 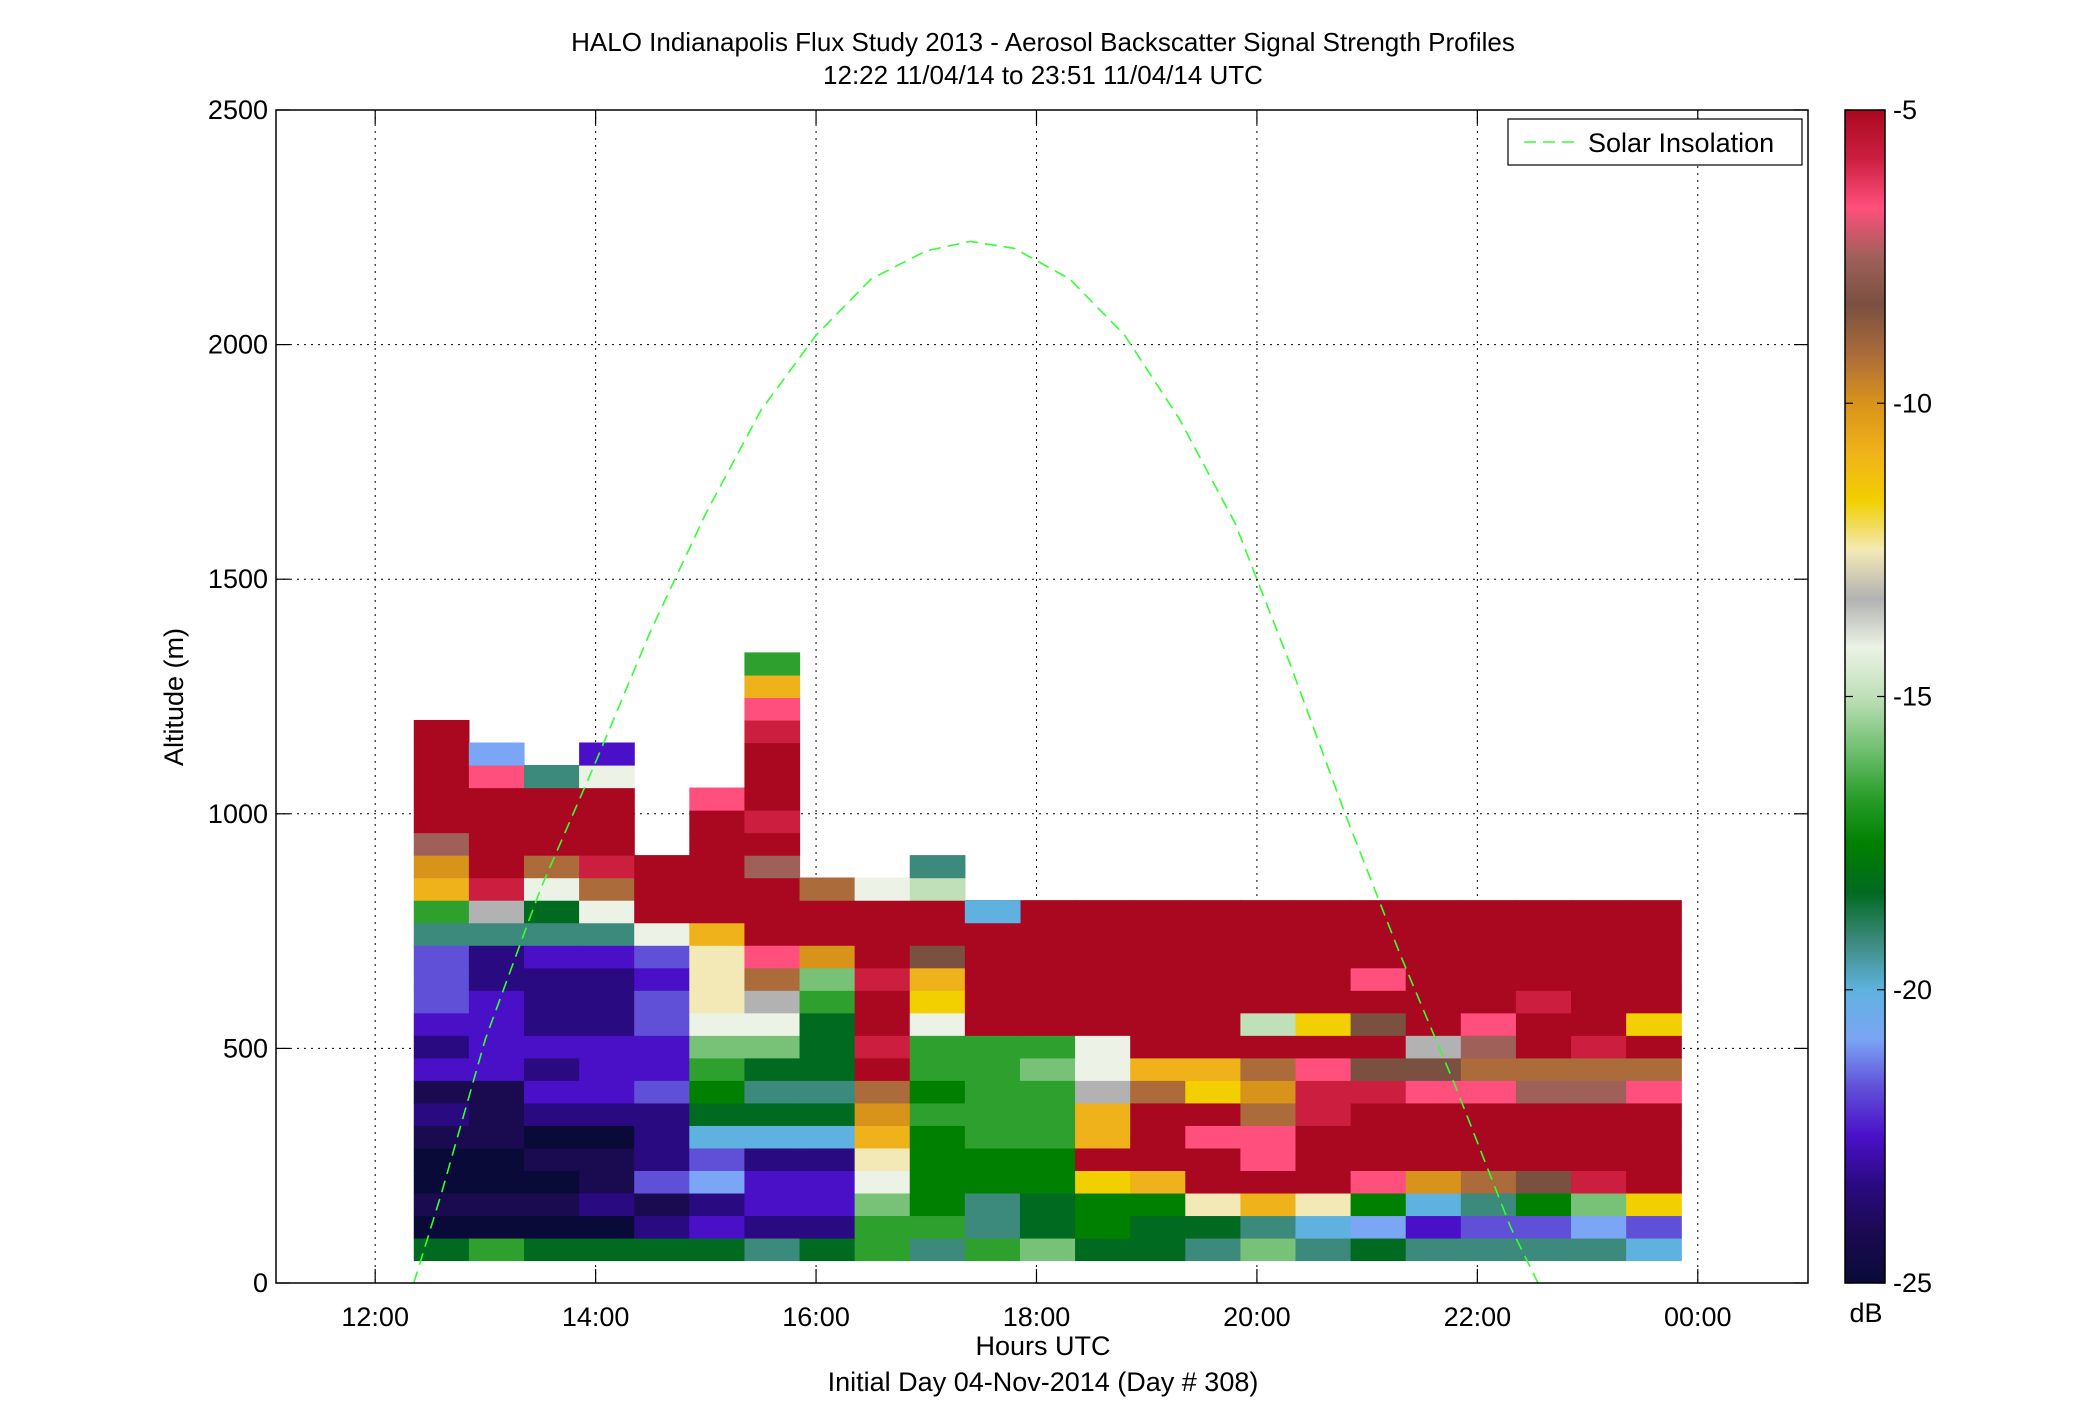 I want to click on y-tick-label: 2500, so click(x=238, y=110).